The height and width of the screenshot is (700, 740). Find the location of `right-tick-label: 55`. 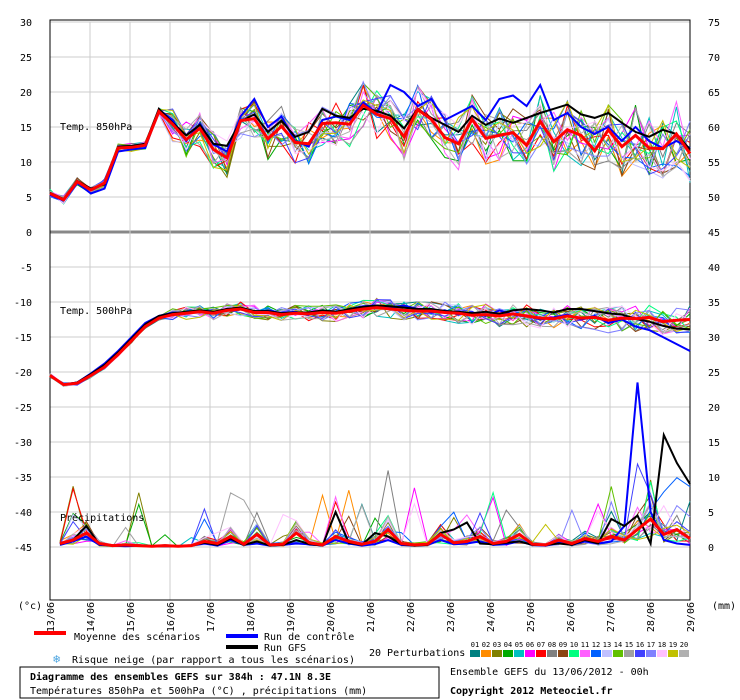

right-tick-label: 55 is located at coordinates (714, 163).